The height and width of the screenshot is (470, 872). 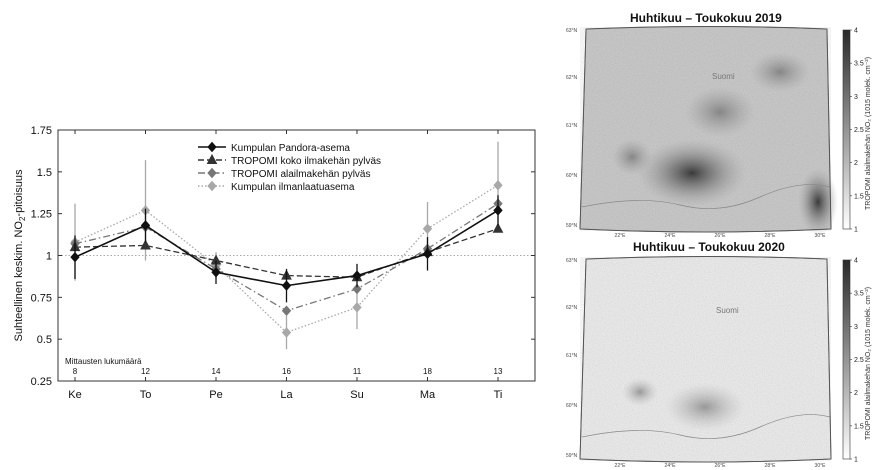 What do you see at coordinates (293, 187) in the screenshot?
I see `legend-label: Kumpulan ilmanlaatuasema` at bounding box center [293, 187].